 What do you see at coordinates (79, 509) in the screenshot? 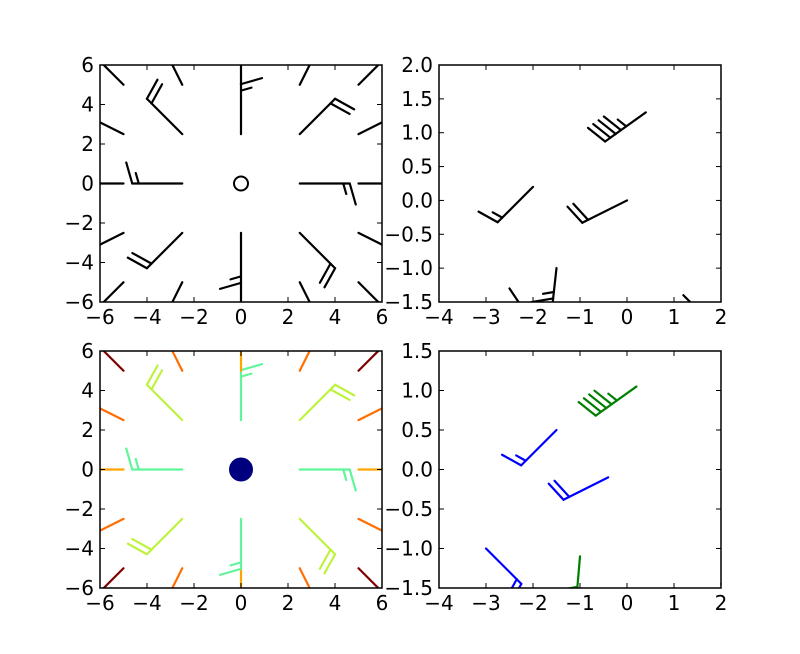
I see `y-tick-label: −2` at bounding box center [79, 509].